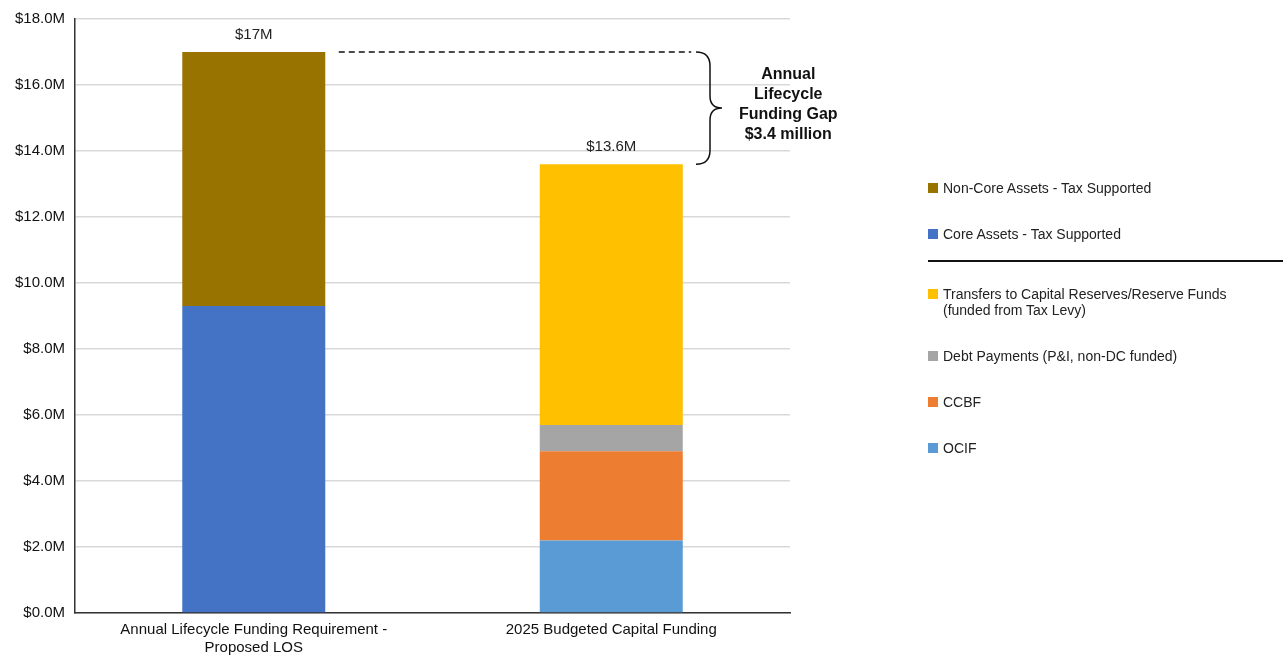 The width and height of the screenshot is (1287, 665). Describe the element at coordinates (788, 104) in the screenshot. I see `annotation: Annual Lifecycle Funding Gap $3.4 million` at that location.